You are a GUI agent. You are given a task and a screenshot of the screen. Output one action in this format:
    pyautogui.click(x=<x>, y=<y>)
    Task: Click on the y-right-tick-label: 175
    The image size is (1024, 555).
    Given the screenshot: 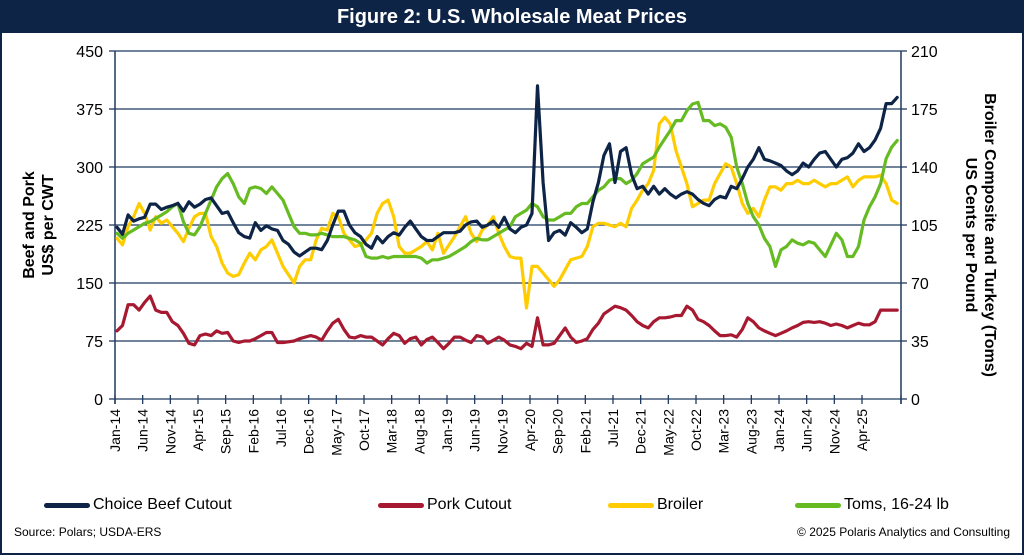 What is the action you would take?
    pyautogui.click(x=924, y=110)
    